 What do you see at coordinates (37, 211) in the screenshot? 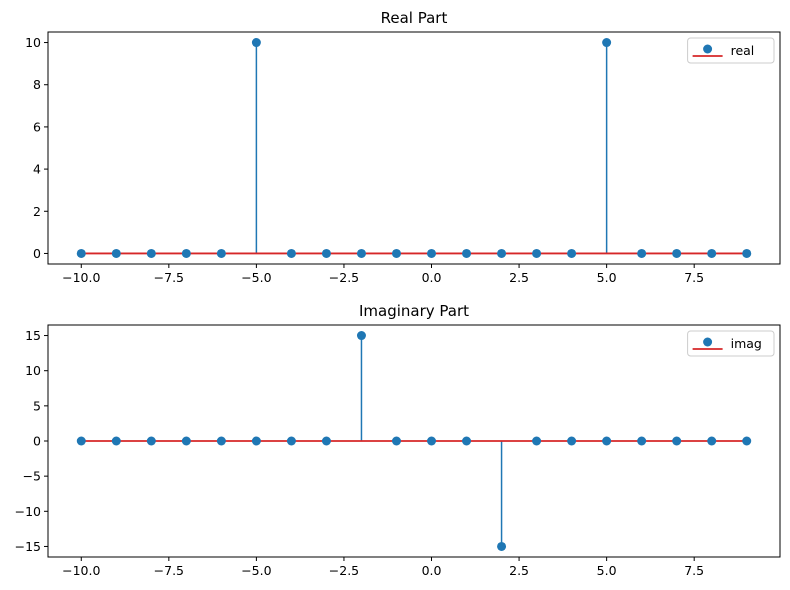
I see `y-tick-label: 2` at bounding box center [37, 211].